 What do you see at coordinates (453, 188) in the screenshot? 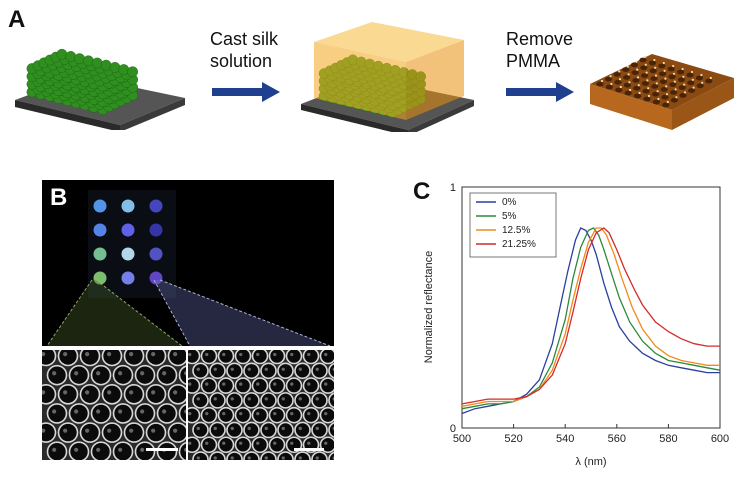
I see `y-tick-label: 1` at bounding box center [453, 188].